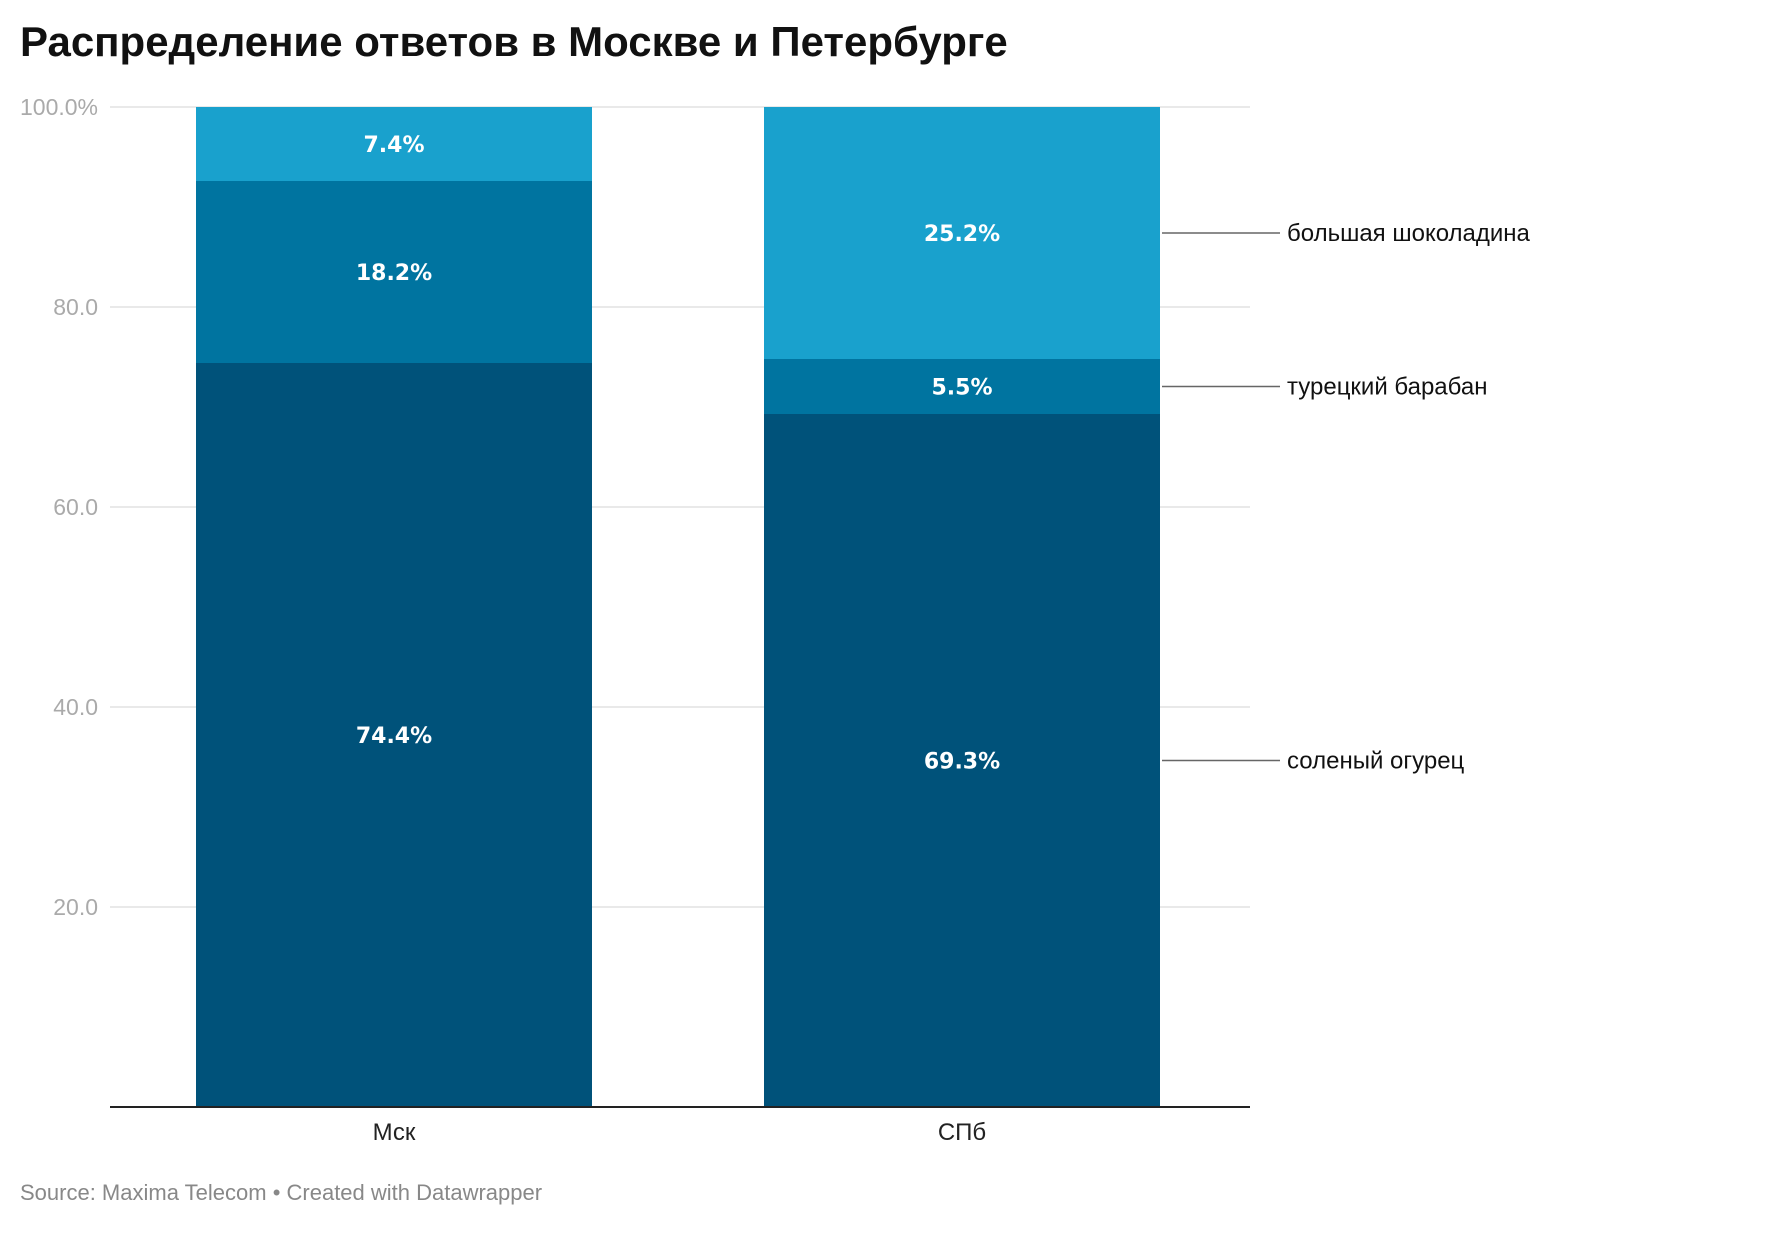 Image resolution: width=1780 pixels, height=1240 pixels. What do you see at coordinates (1409, 233) in the screenshot?
I see `series-label: большая шоколадина` at bounding box center [1409, 233].